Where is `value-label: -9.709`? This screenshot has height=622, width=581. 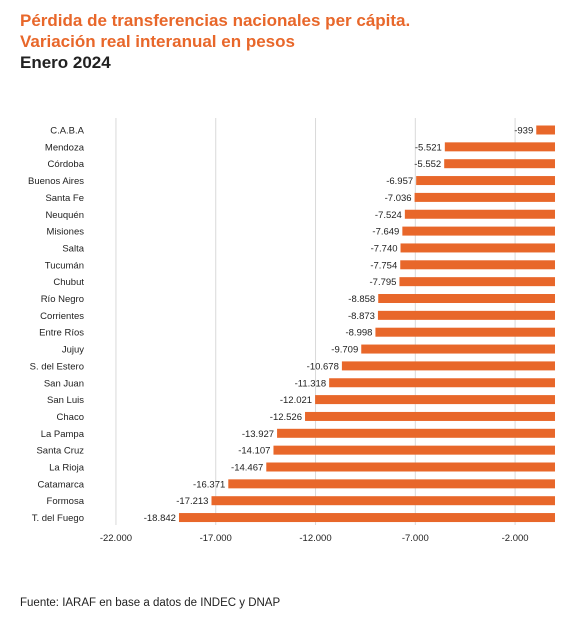
value-label: -9.709 is located at coordinates (344, 350).